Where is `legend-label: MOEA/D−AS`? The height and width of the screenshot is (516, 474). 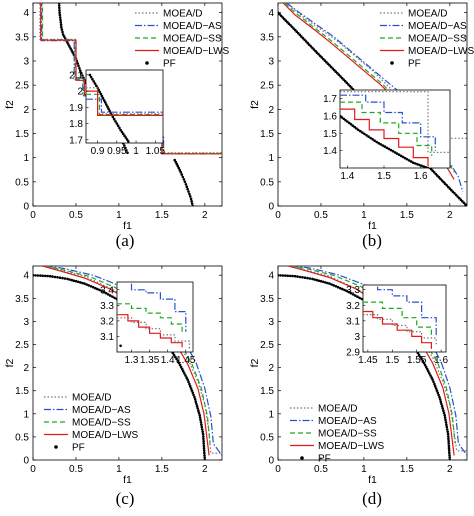 legend-label: MOEA/D−AS is located at coordinates (101, 410).